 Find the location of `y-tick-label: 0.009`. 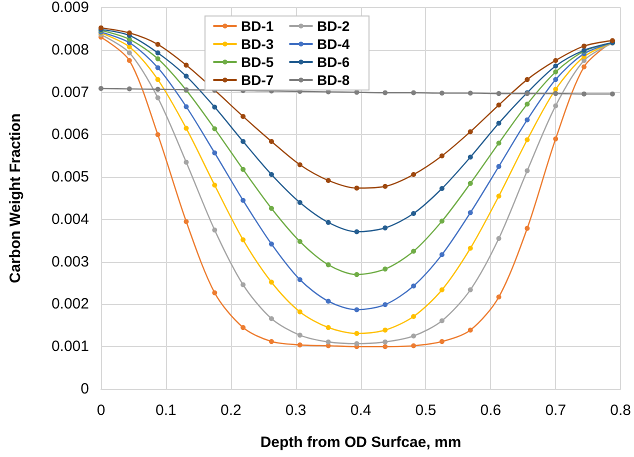

y-tick-label: 0.009 is located at coordinates (70, 8).